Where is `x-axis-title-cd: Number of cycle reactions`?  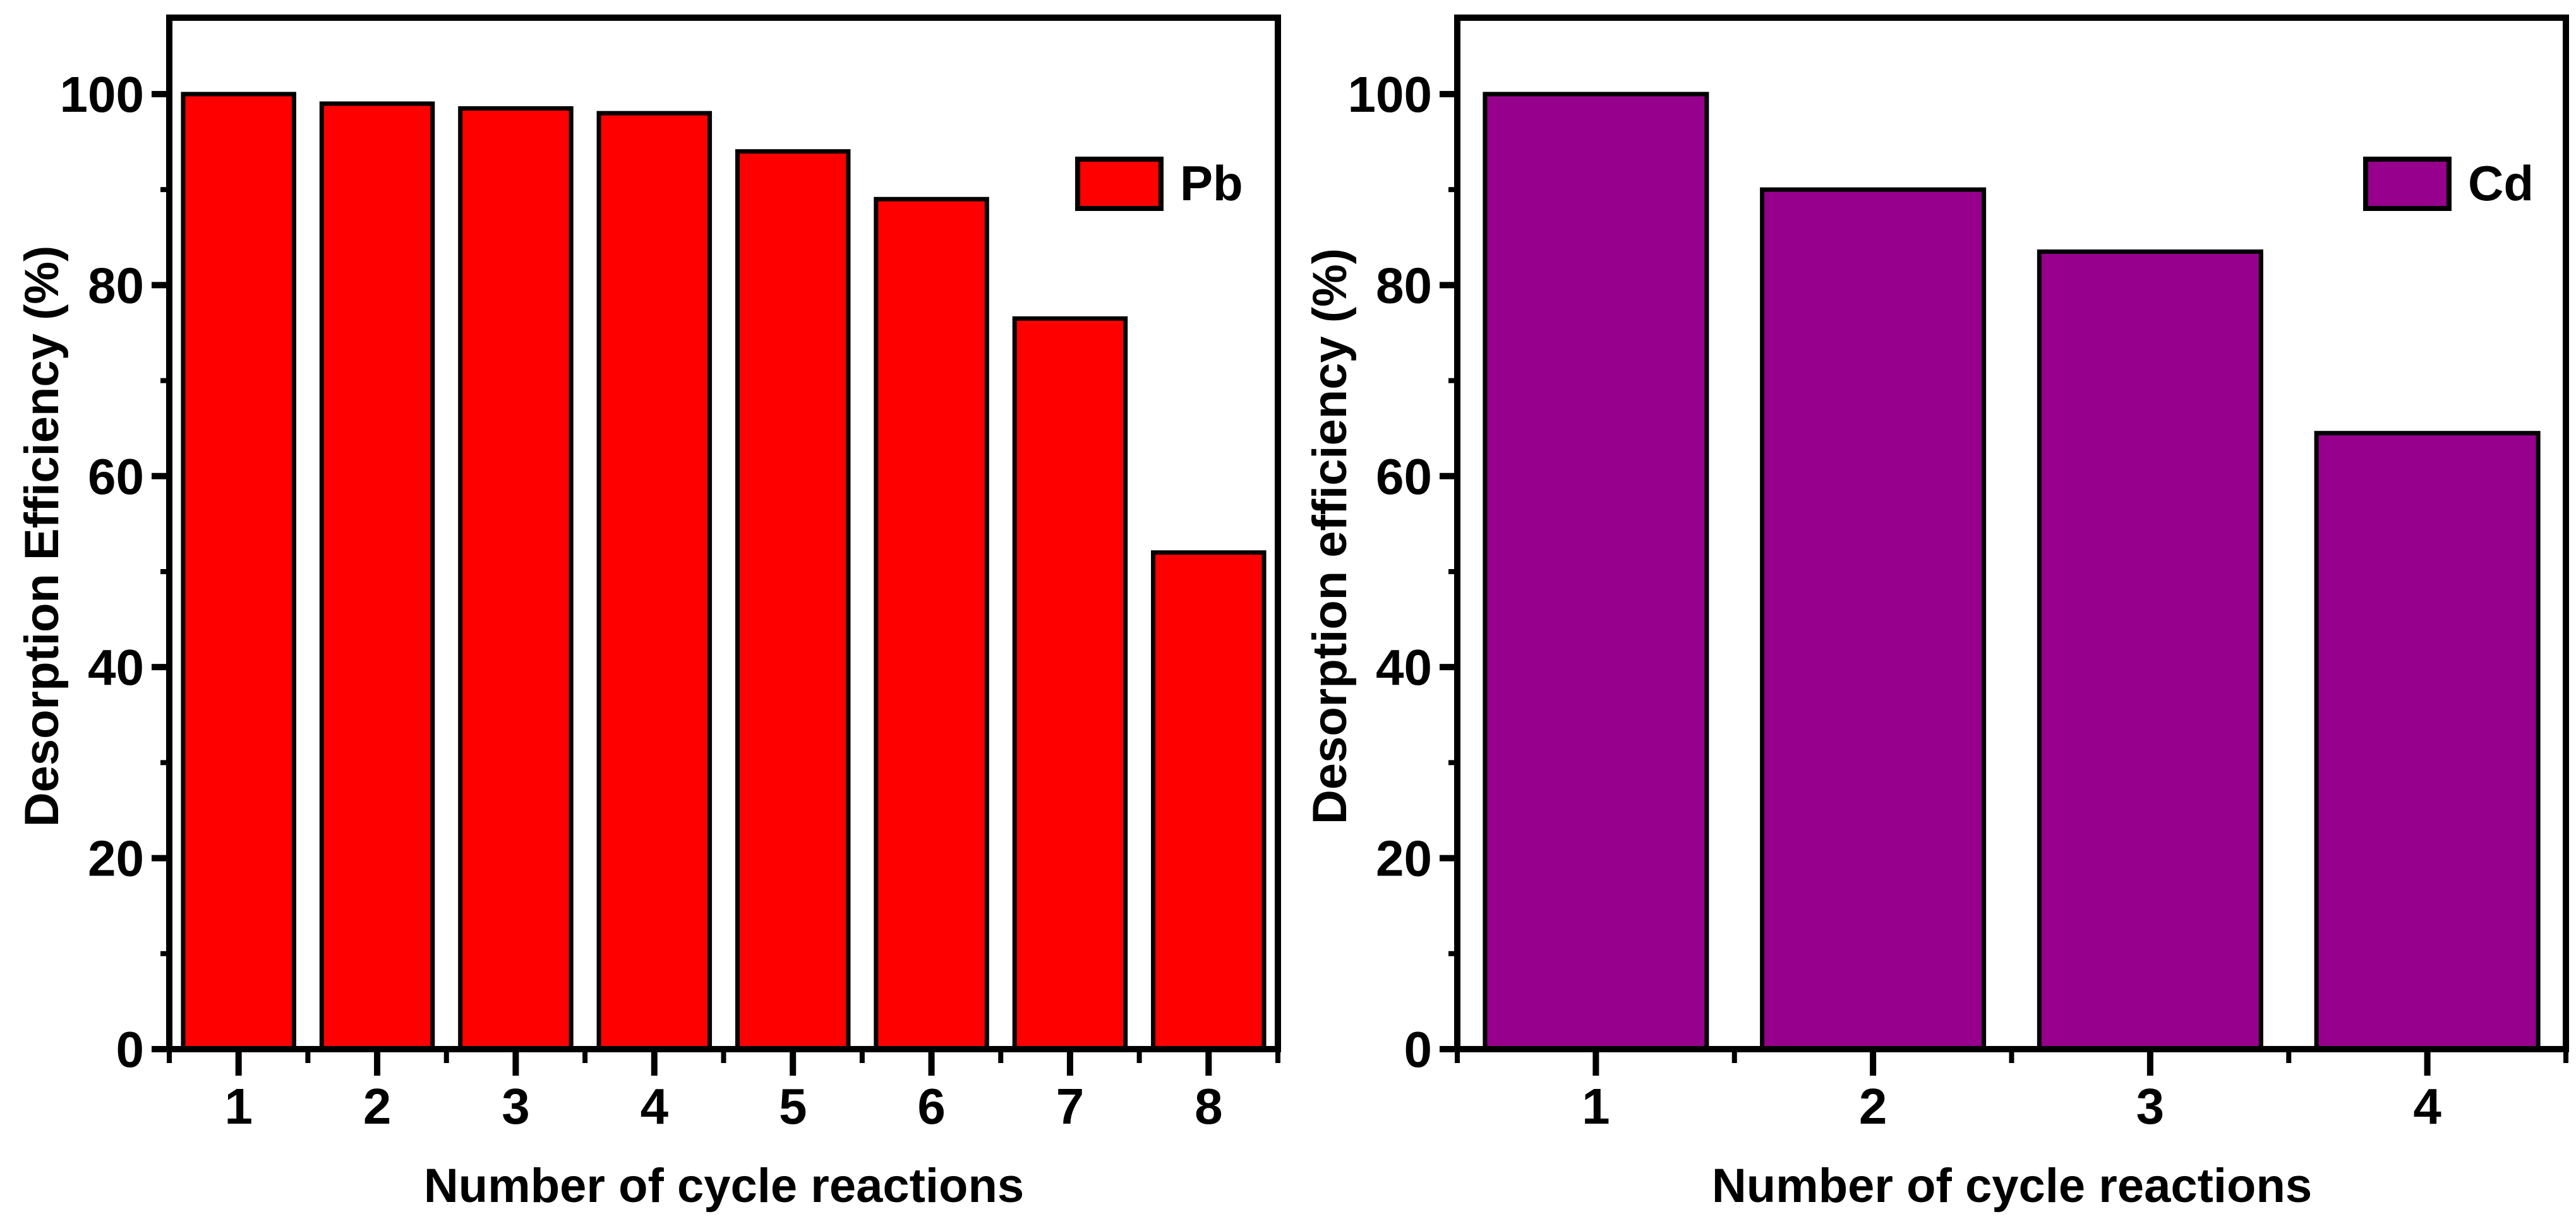
x-axis-title-cd: Number of cycle reactions is located at coordinates (2012, 1186).